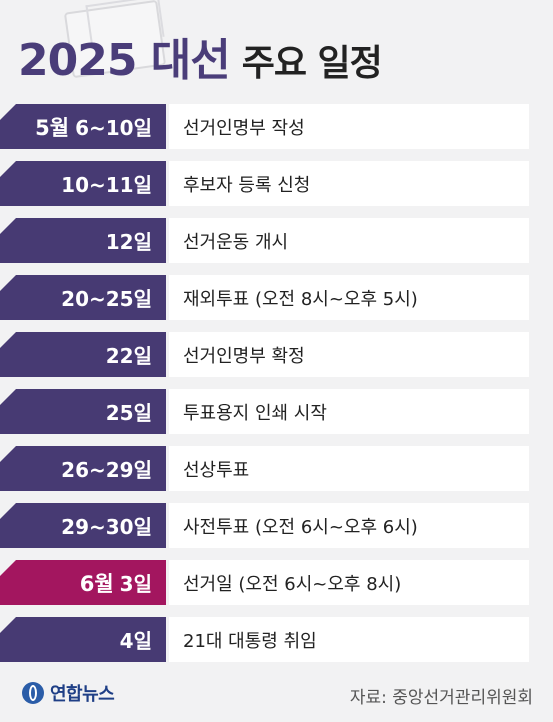 This screenshot has height=722, width=553. I want to click on schedule-day: 22일, so click(128, 356).